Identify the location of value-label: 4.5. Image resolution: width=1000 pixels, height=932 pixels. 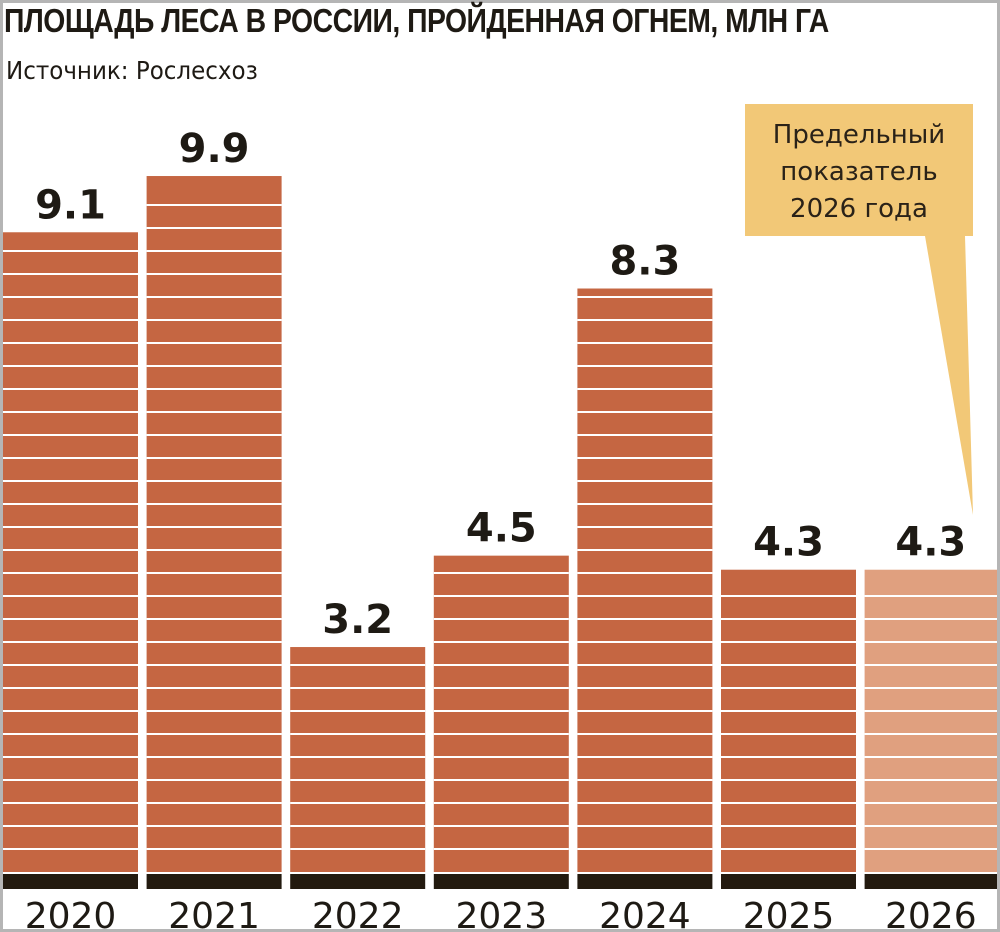
(501, 529).